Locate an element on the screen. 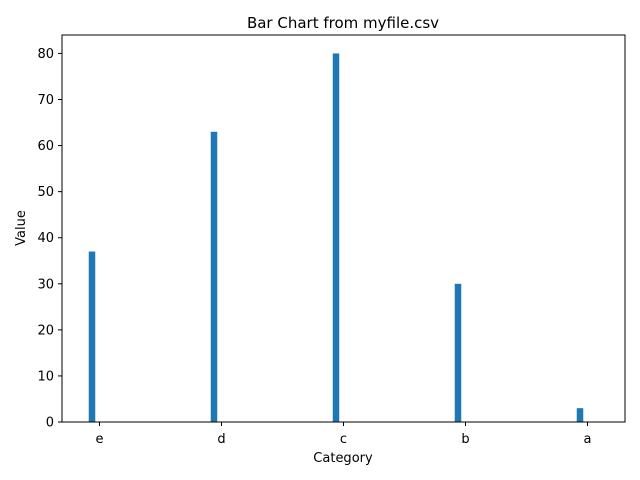 The image size is (640, 480). x-tick-label: a is located at coordinates (588, 439).